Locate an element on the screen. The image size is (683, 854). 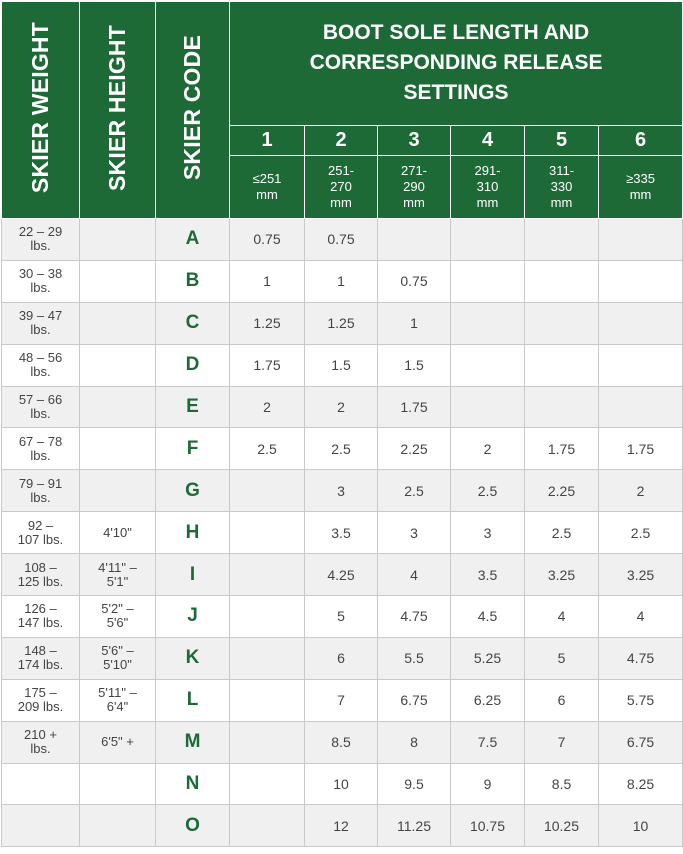
release-setting-cell: 5.5 is located at coordinates (414, 658).